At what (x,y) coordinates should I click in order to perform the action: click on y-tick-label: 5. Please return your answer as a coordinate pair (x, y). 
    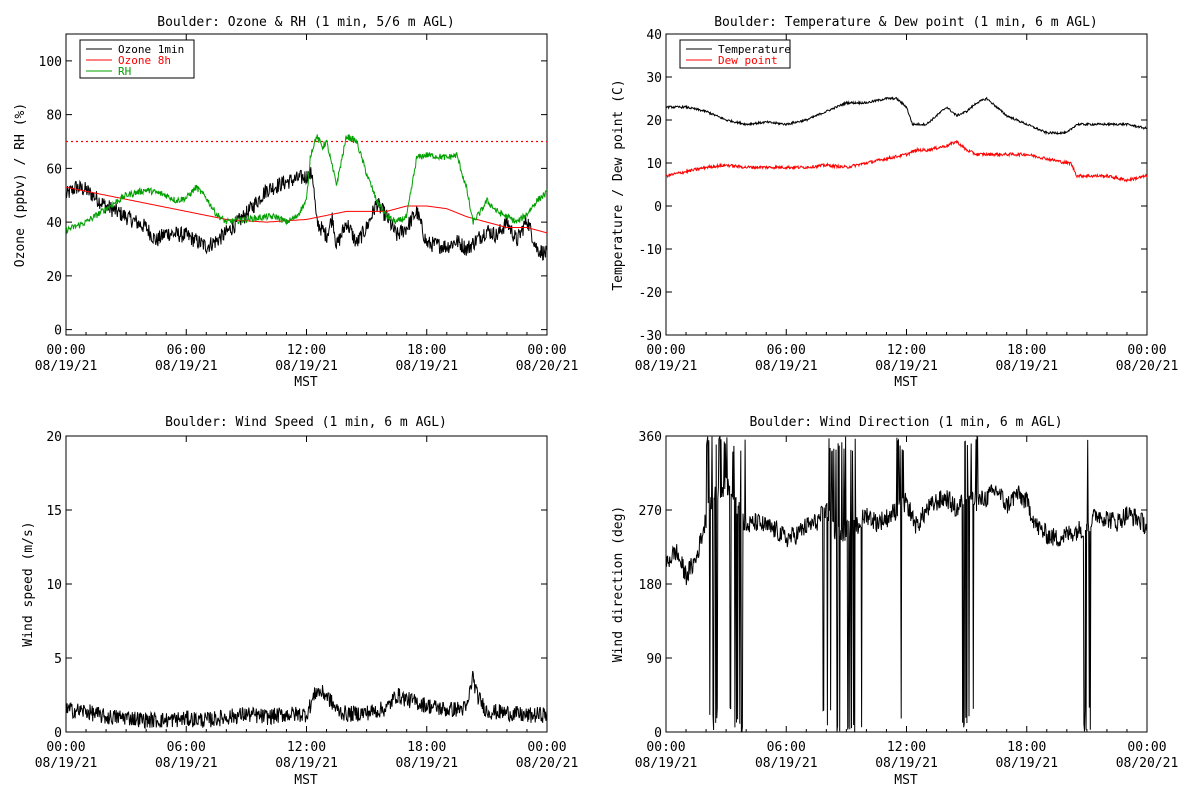
    Looking at the image, I should click on (58, 659).